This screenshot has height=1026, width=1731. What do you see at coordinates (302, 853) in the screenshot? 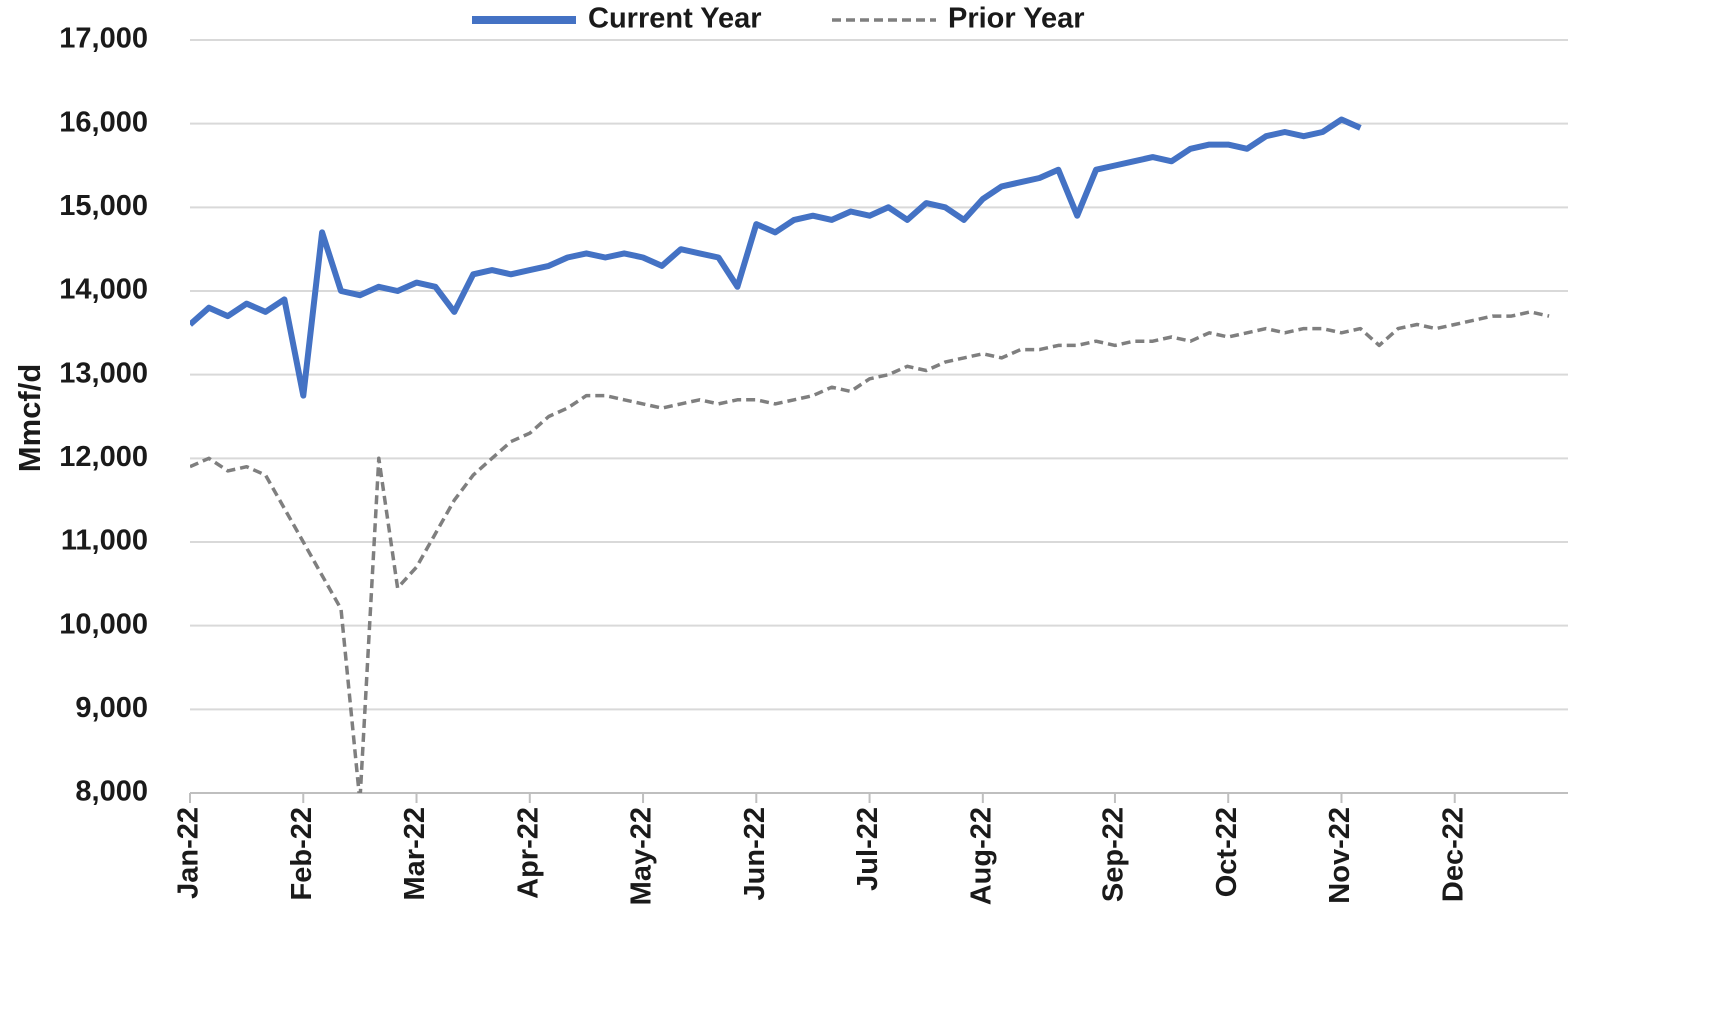
I see `x-tick-label: Feb-22` at bounding box center [302, 853].